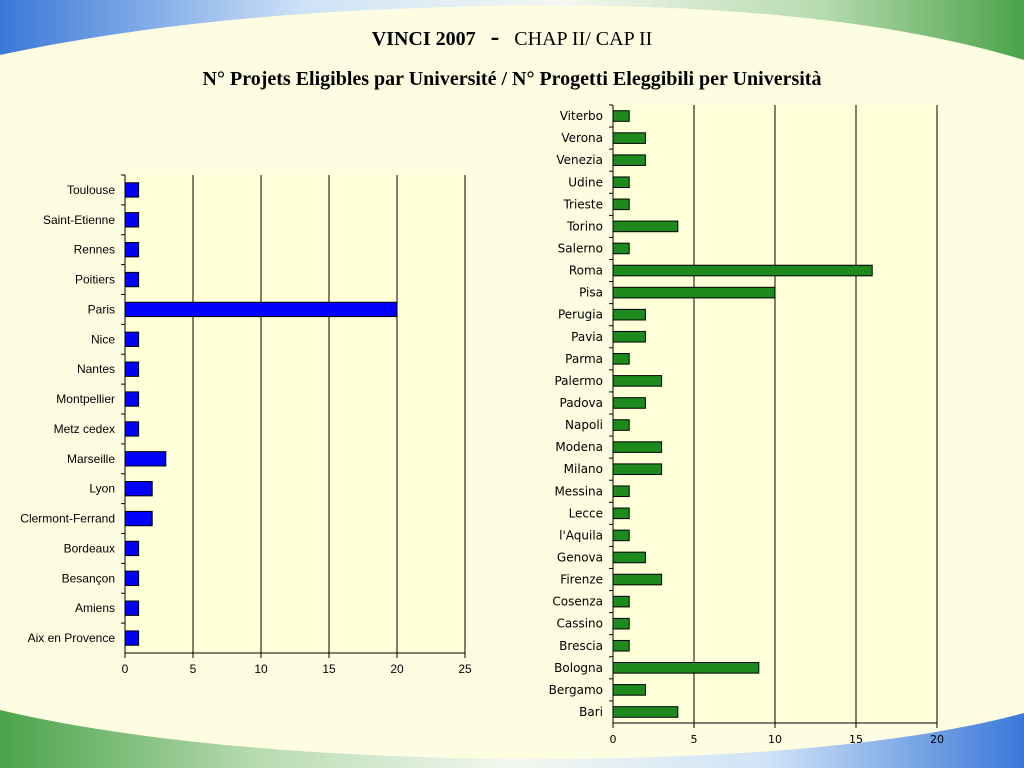 The height and width of the screenshot is (768, 1024). I want to click on top-wave-decoration, so click(512, 30).